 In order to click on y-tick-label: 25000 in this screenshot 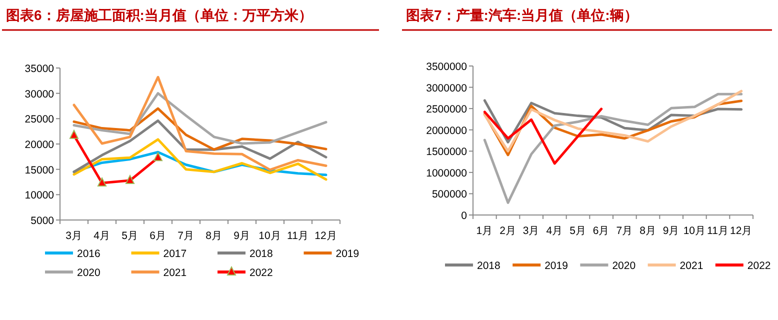, I will do `click(39, 120)`.